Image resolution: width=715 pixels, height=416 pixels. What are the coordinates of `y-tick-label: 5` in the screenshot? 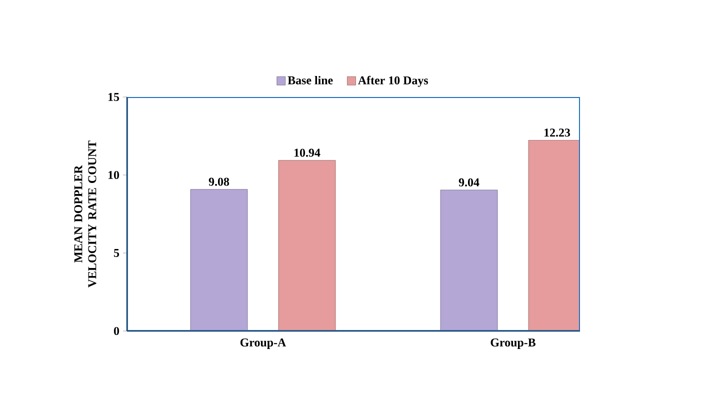 It's located at (117, 253).